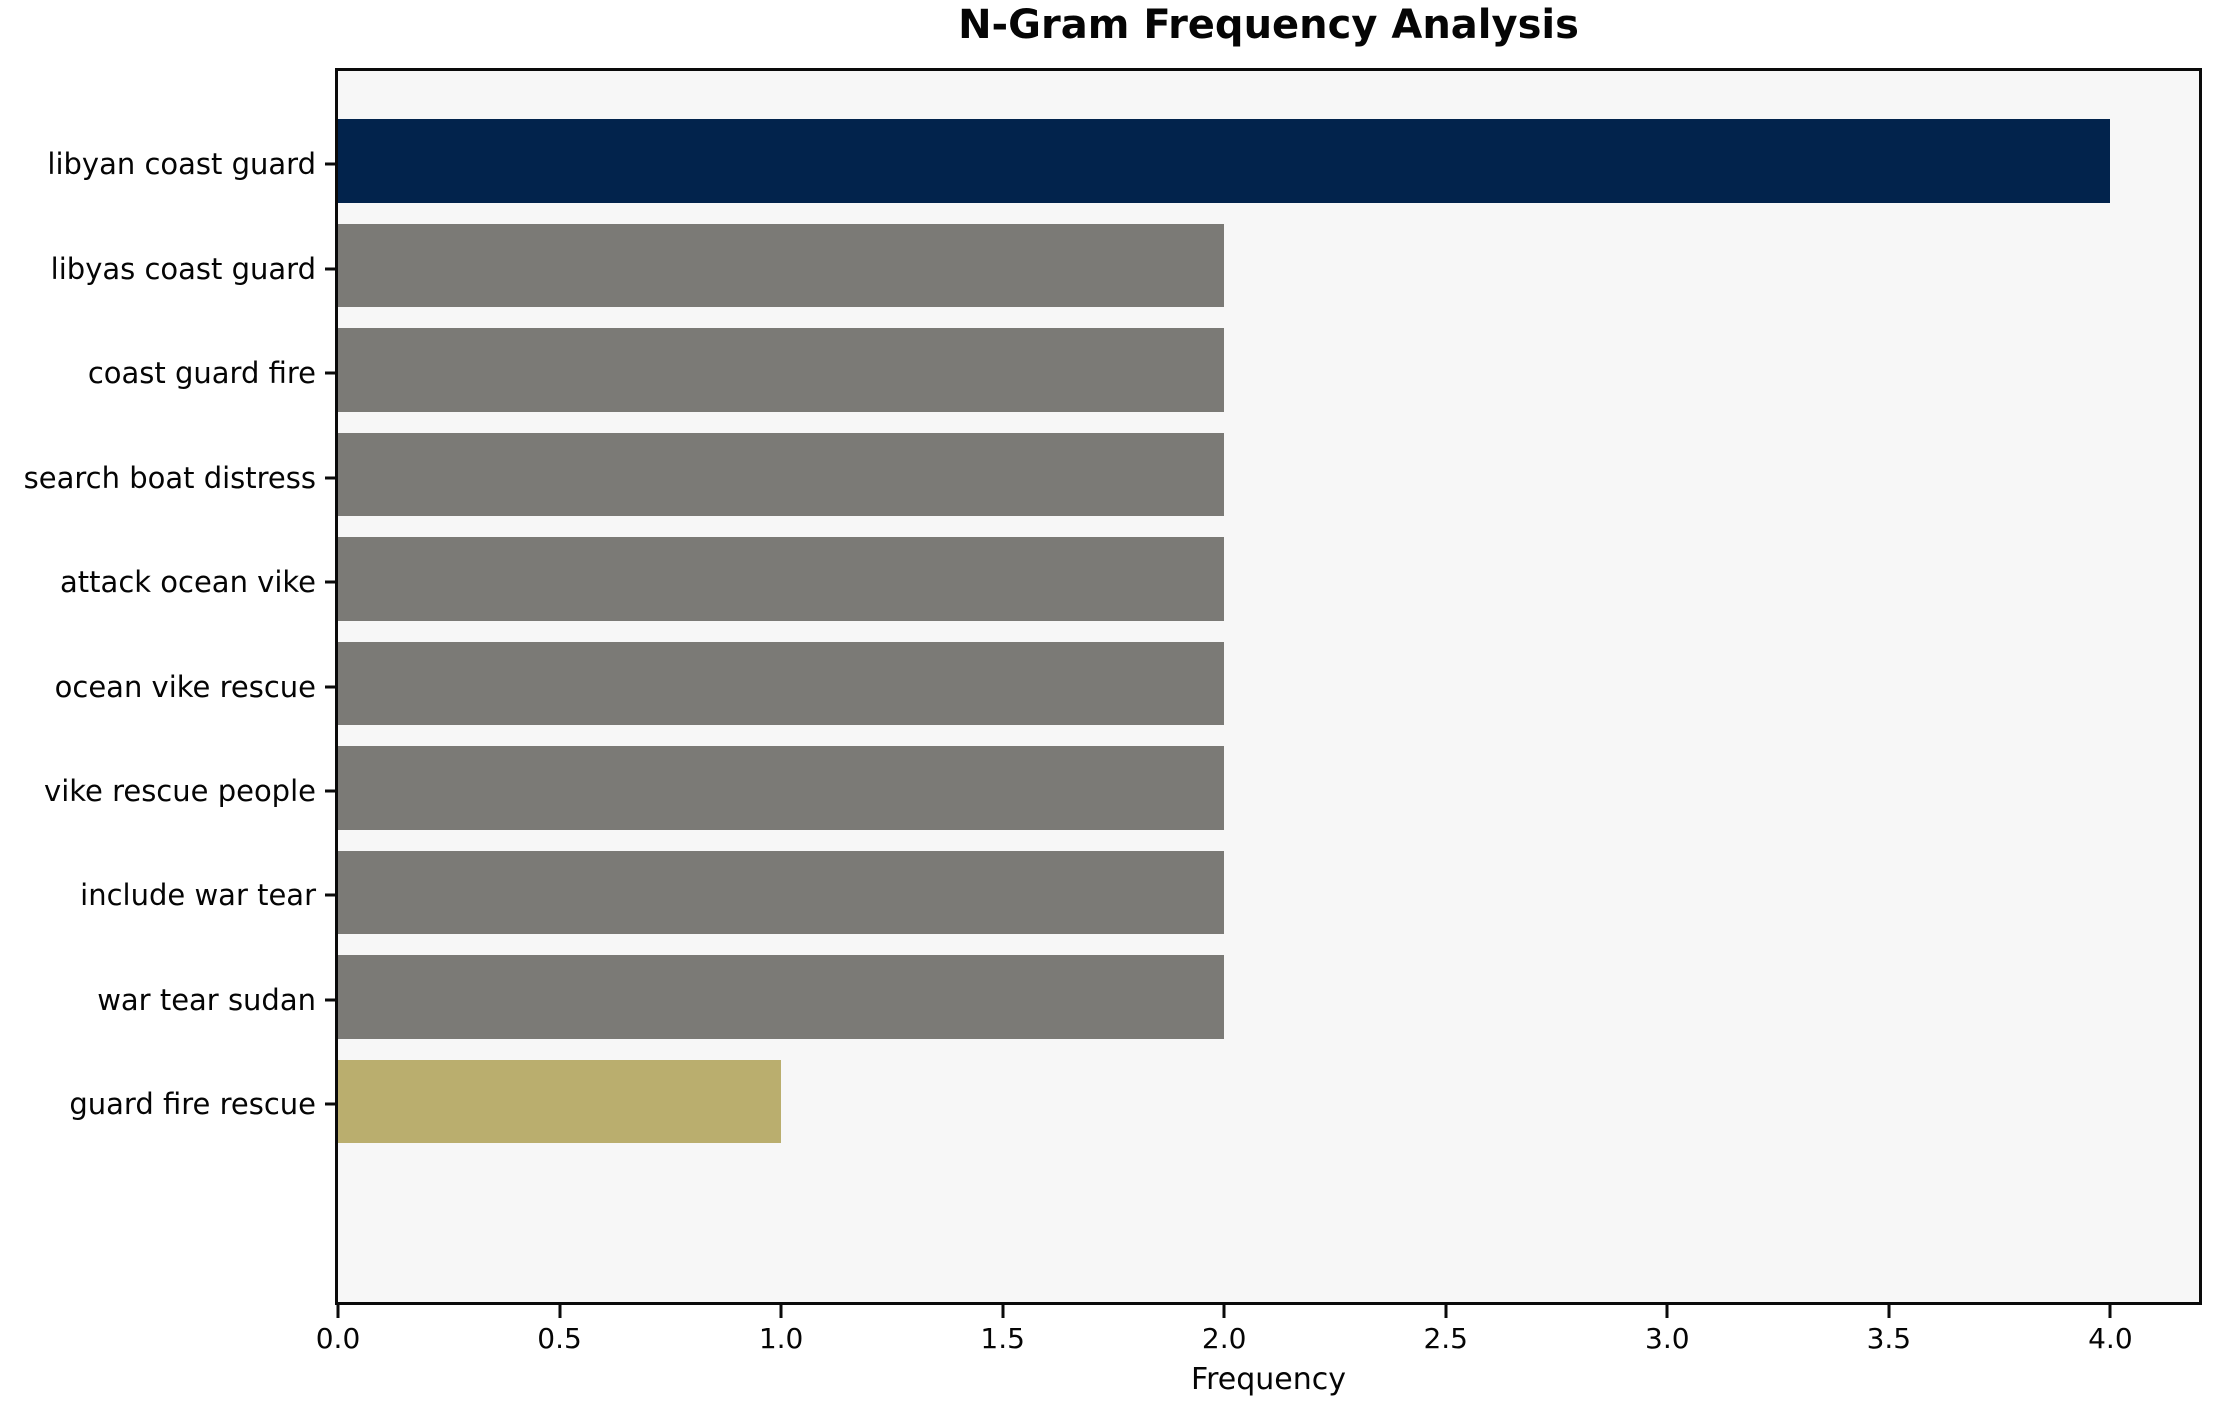 The image size is (2217, 1414). What do you see at coordinates (169, 477) in the screenshot?
I see `y-tick-label: search boat distress` at bounding box center [169, 477].